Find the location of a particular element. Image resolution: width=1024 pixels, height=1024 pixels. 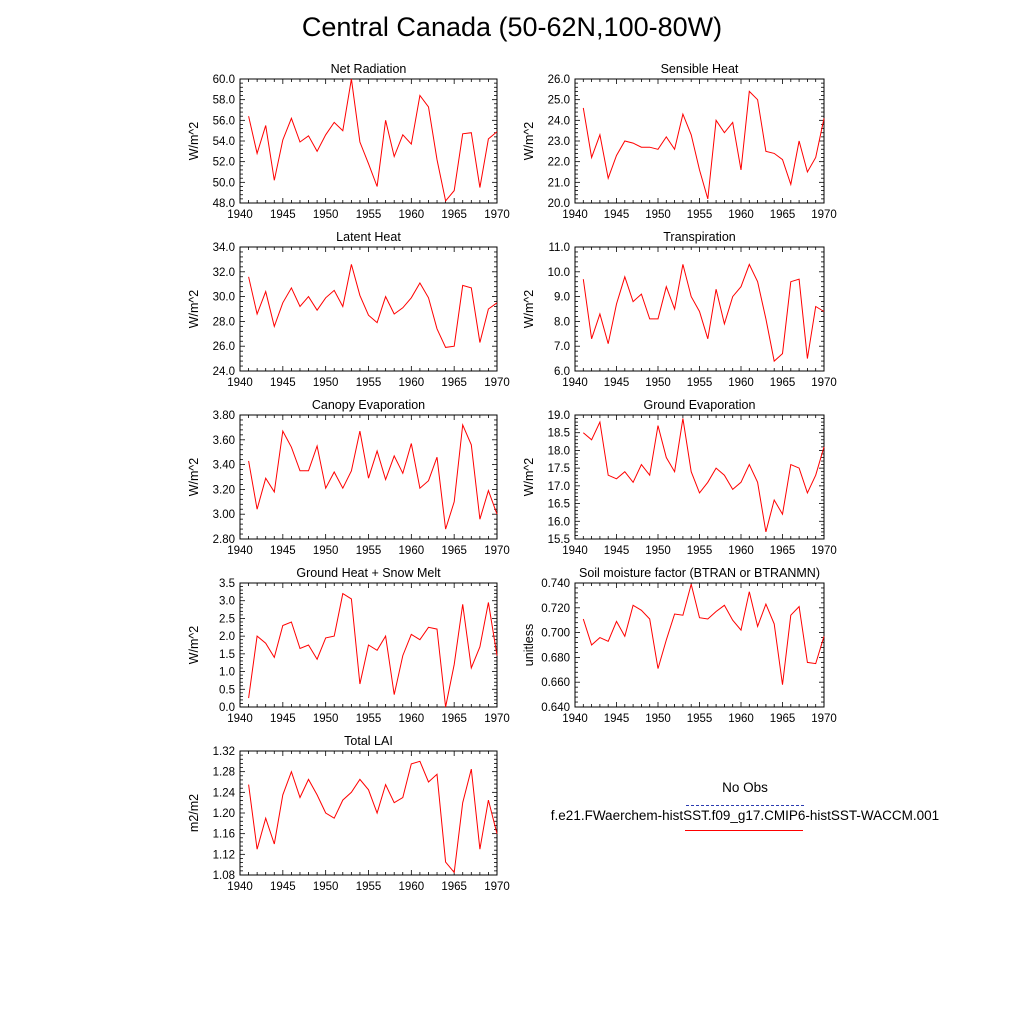

y-tick-label: 19.0 is located at coordinates (559, 416).